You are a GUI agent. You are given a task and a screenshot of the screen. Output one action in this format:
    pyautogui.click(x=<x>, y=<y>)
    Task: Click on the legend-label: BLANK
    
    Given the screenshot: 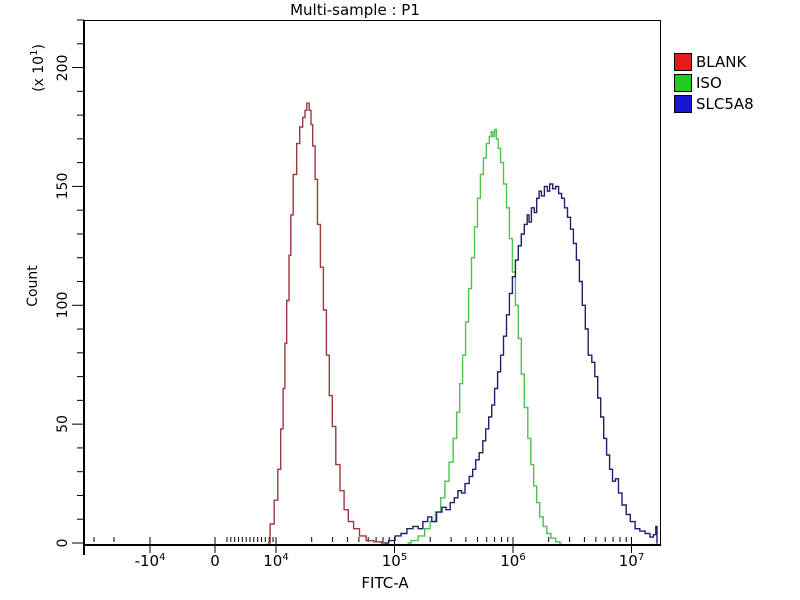 What is the action you would take?
    pyautogui.click(x=721, y=62)
    